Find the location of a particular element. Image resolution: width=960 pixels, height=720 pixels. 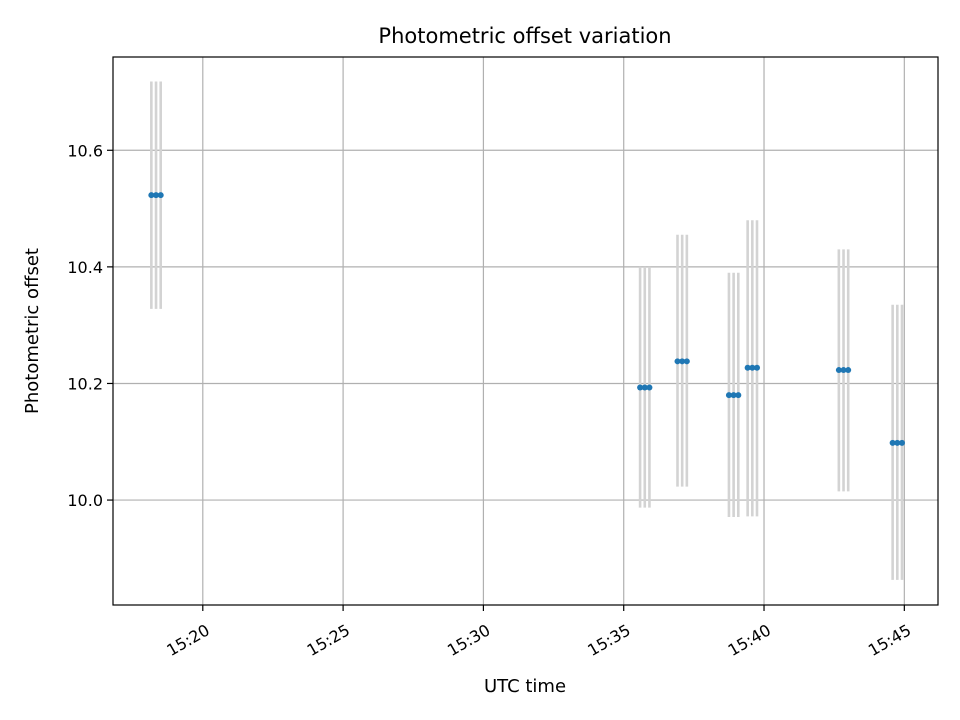

y-tick-label: 10.6 is located at coordinates (85, 150).